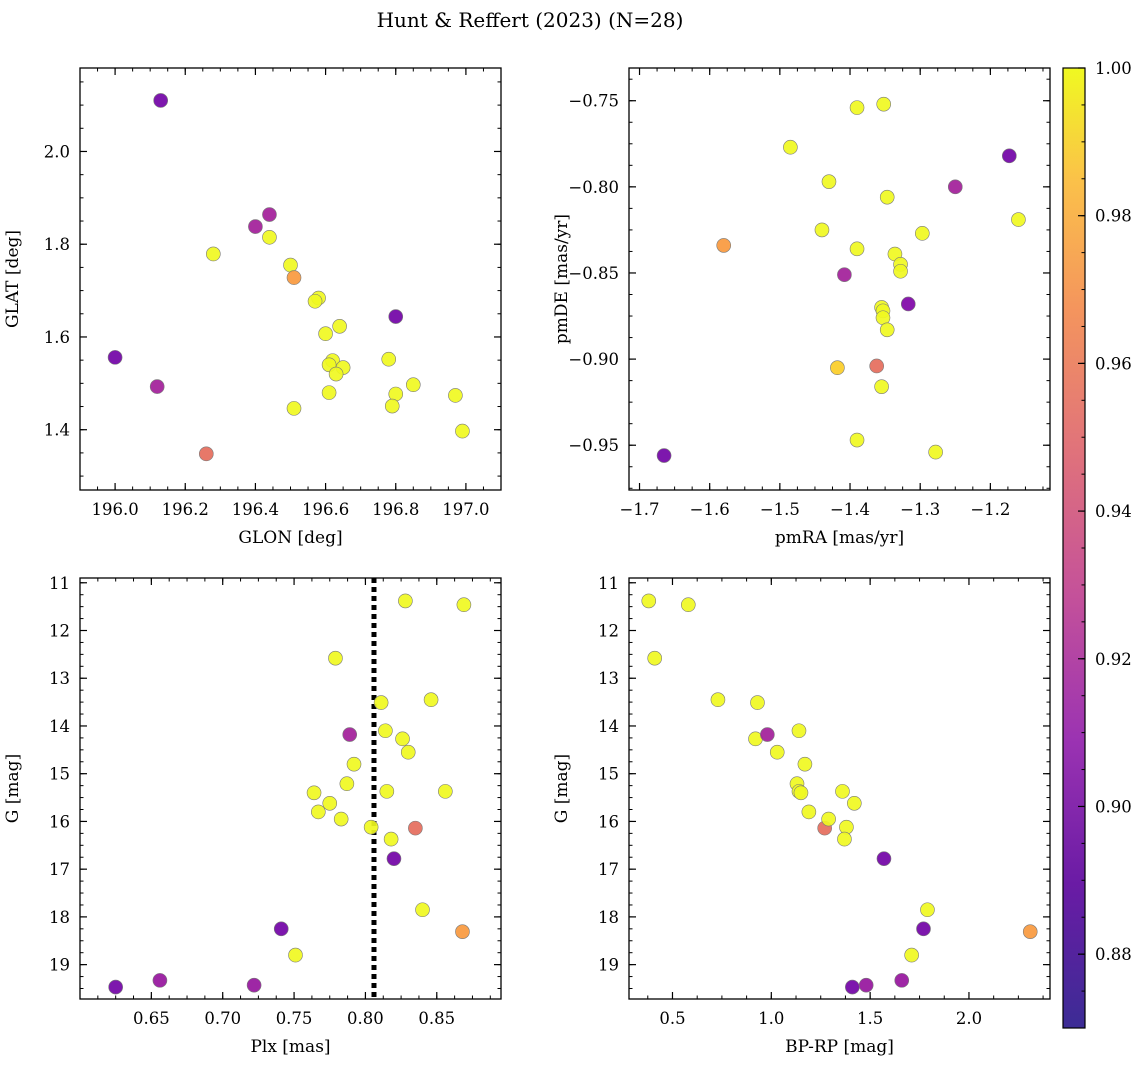 The width and height of the screenshot is (1148, 1067). I want to click on x-tick-label: 0.5, so click(672, 1018).